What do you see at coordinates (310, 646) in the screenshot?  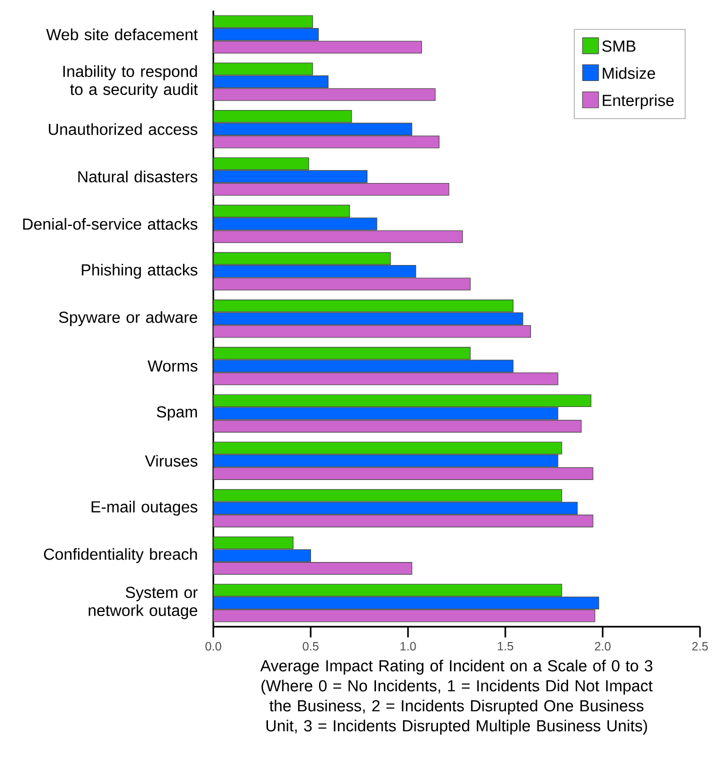 I see `x-tick-label: 0.5` at bounding box center [310, 646].